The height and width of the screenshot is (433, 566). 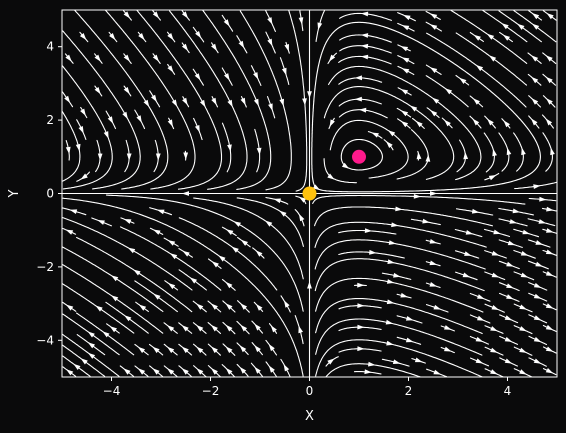 I want to click on axis-arrow-up, so click(x=309, y=285).